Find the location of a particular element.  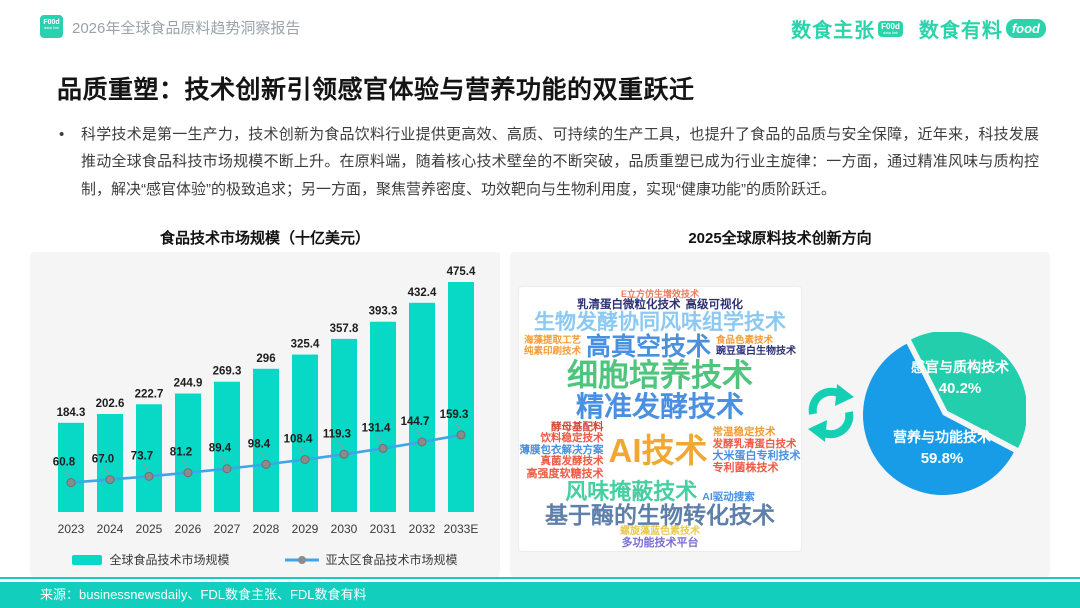

chart-label: 2025 is located at coordinates (149, 529).